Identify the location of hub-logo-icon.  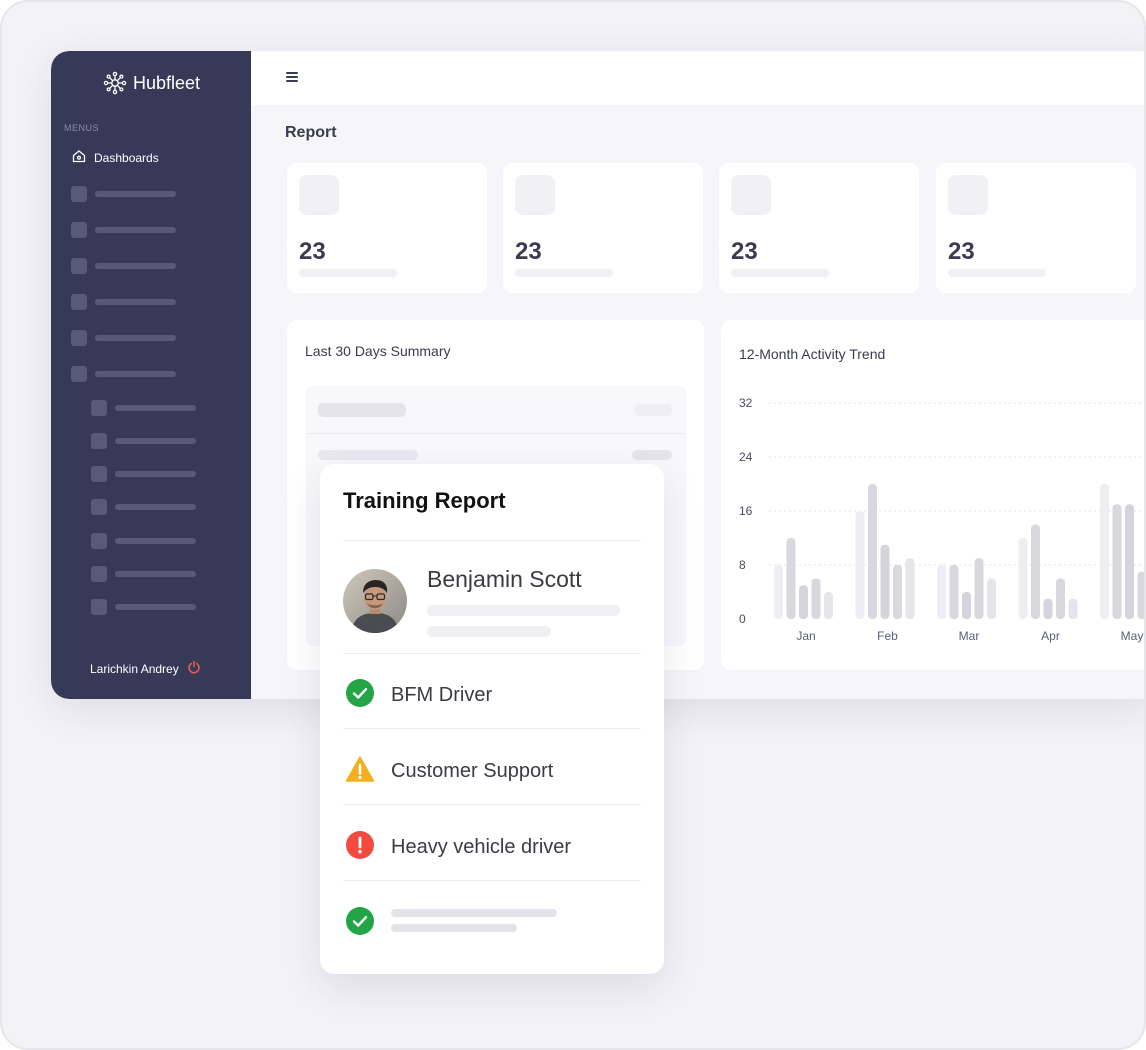
(115, 83).